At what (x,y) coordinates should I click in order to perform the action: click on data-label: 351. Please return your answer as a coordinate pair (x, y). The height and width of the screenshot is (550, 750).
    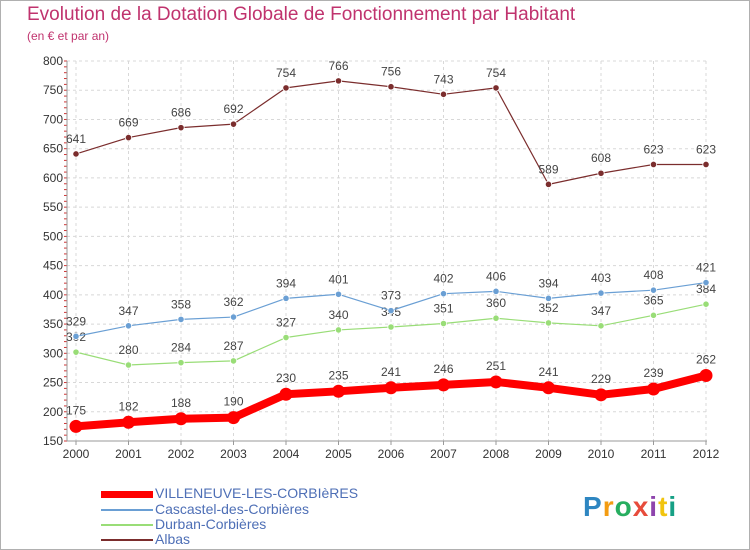
    Looking at the image, I should click on (443, 308).